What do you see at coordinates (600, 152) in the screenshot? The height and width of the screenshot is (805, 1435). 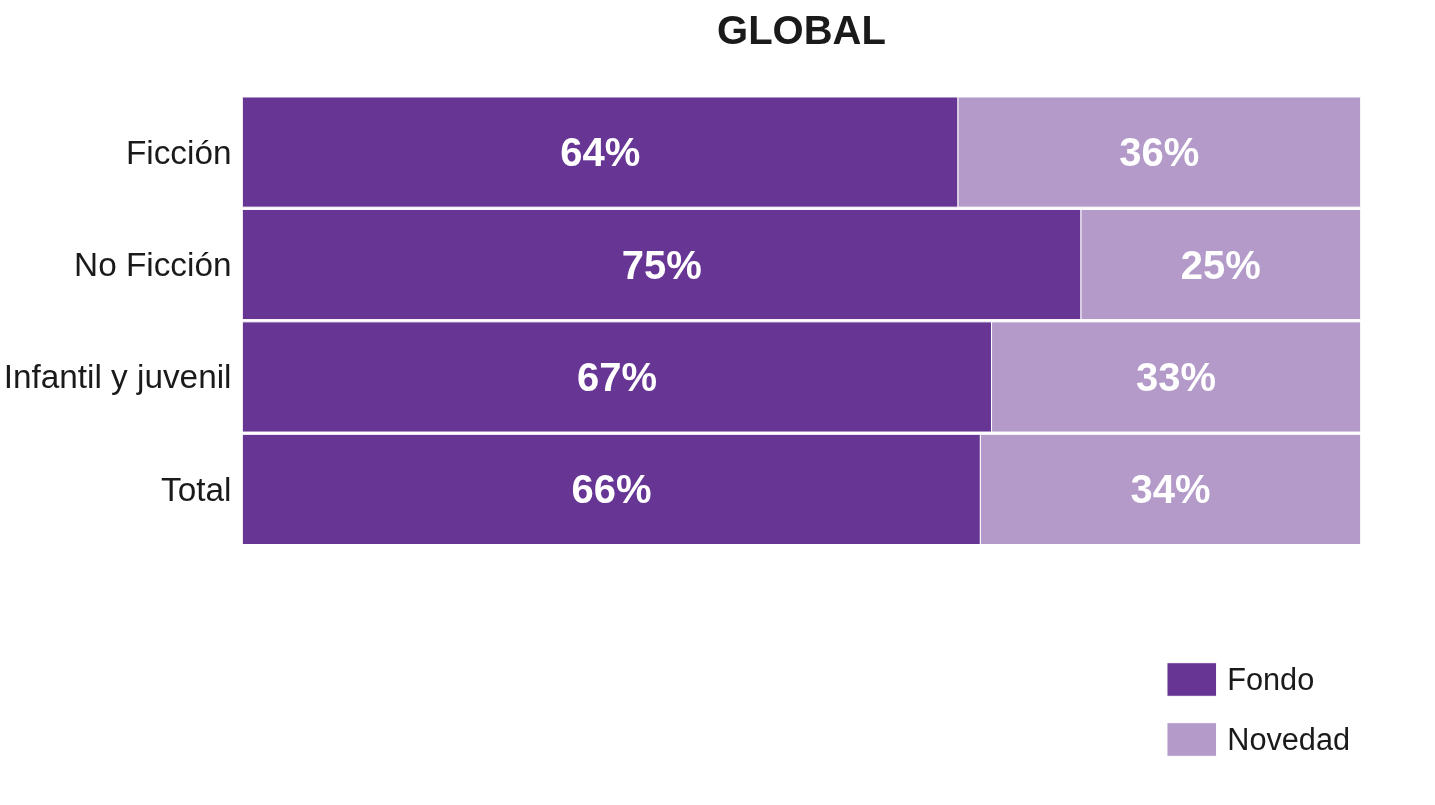 I see `data-label: 64%` at bounding box center [600, 152].